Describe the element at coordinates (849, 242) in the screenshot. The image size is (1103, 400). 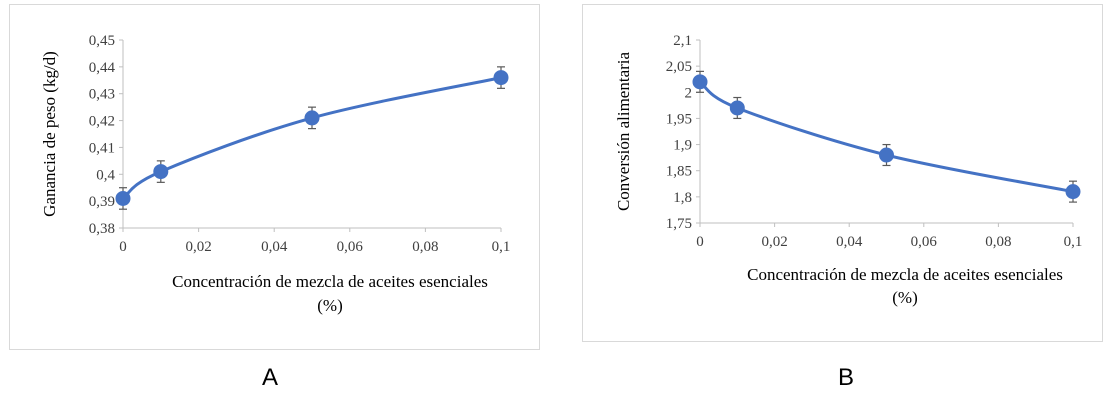
I see `x-tick-label-b: 0,04` at that location.